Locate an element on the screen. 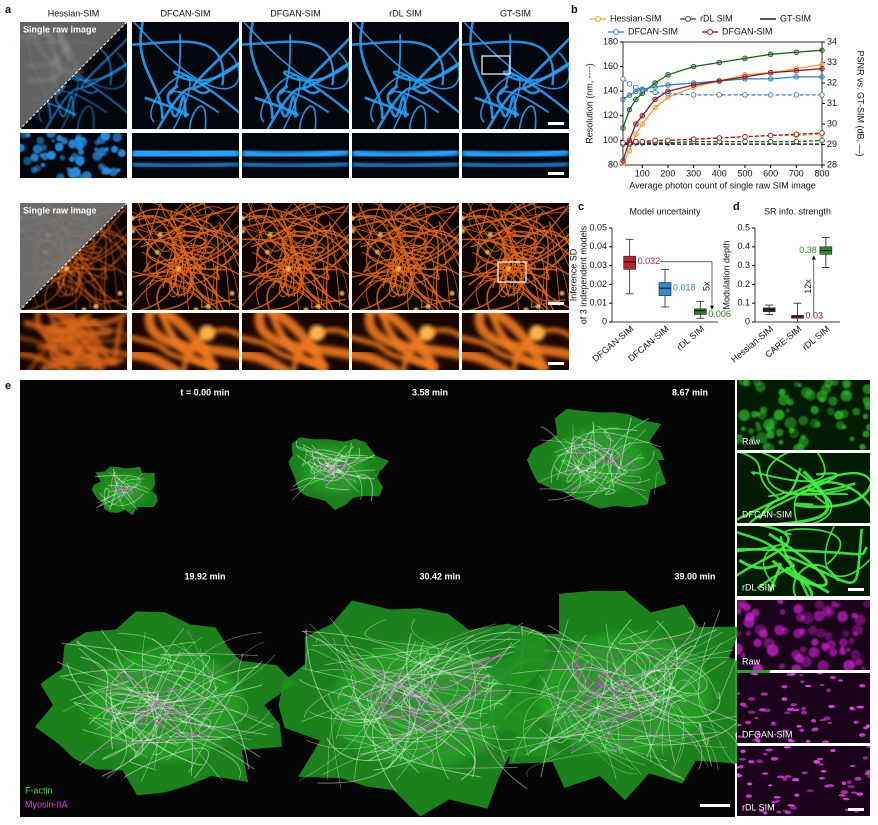  legend-marker is located at coordinates (598, 19).